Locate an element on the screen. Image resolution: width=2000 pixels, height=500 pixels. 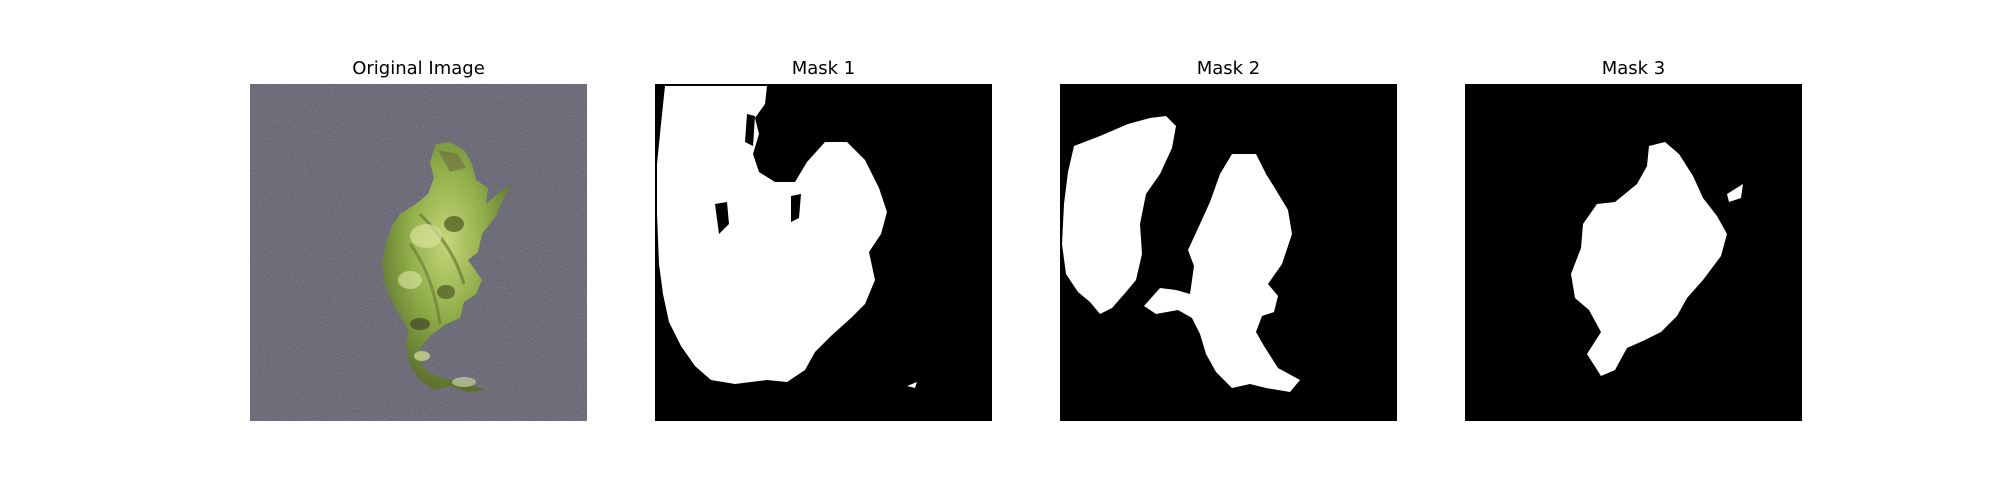
panel-title: Mask 3 is located at coordinates (1633, 68).